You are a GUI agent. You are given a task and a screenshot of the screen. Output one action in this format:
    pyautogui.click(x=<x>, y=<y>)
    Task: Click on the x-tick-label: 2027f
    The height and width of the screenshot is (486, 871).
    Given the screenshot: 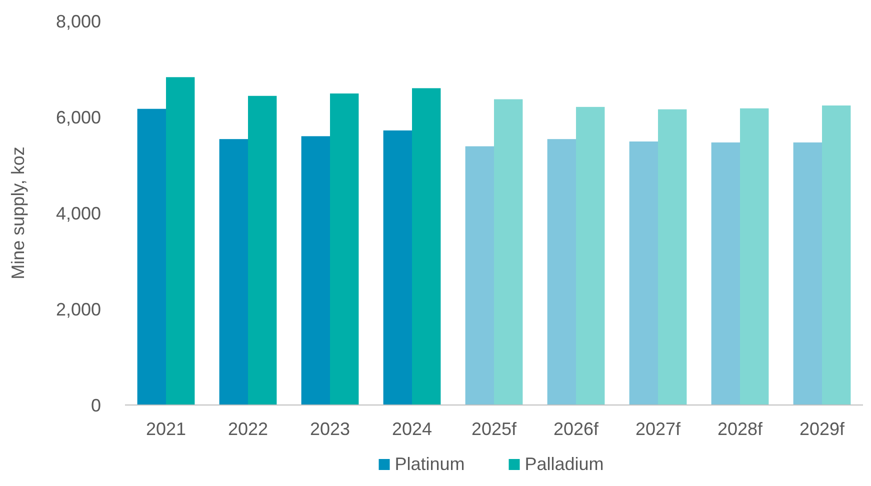 What is the action you would take?
    pyautogui.click(x=658, y=429)
    